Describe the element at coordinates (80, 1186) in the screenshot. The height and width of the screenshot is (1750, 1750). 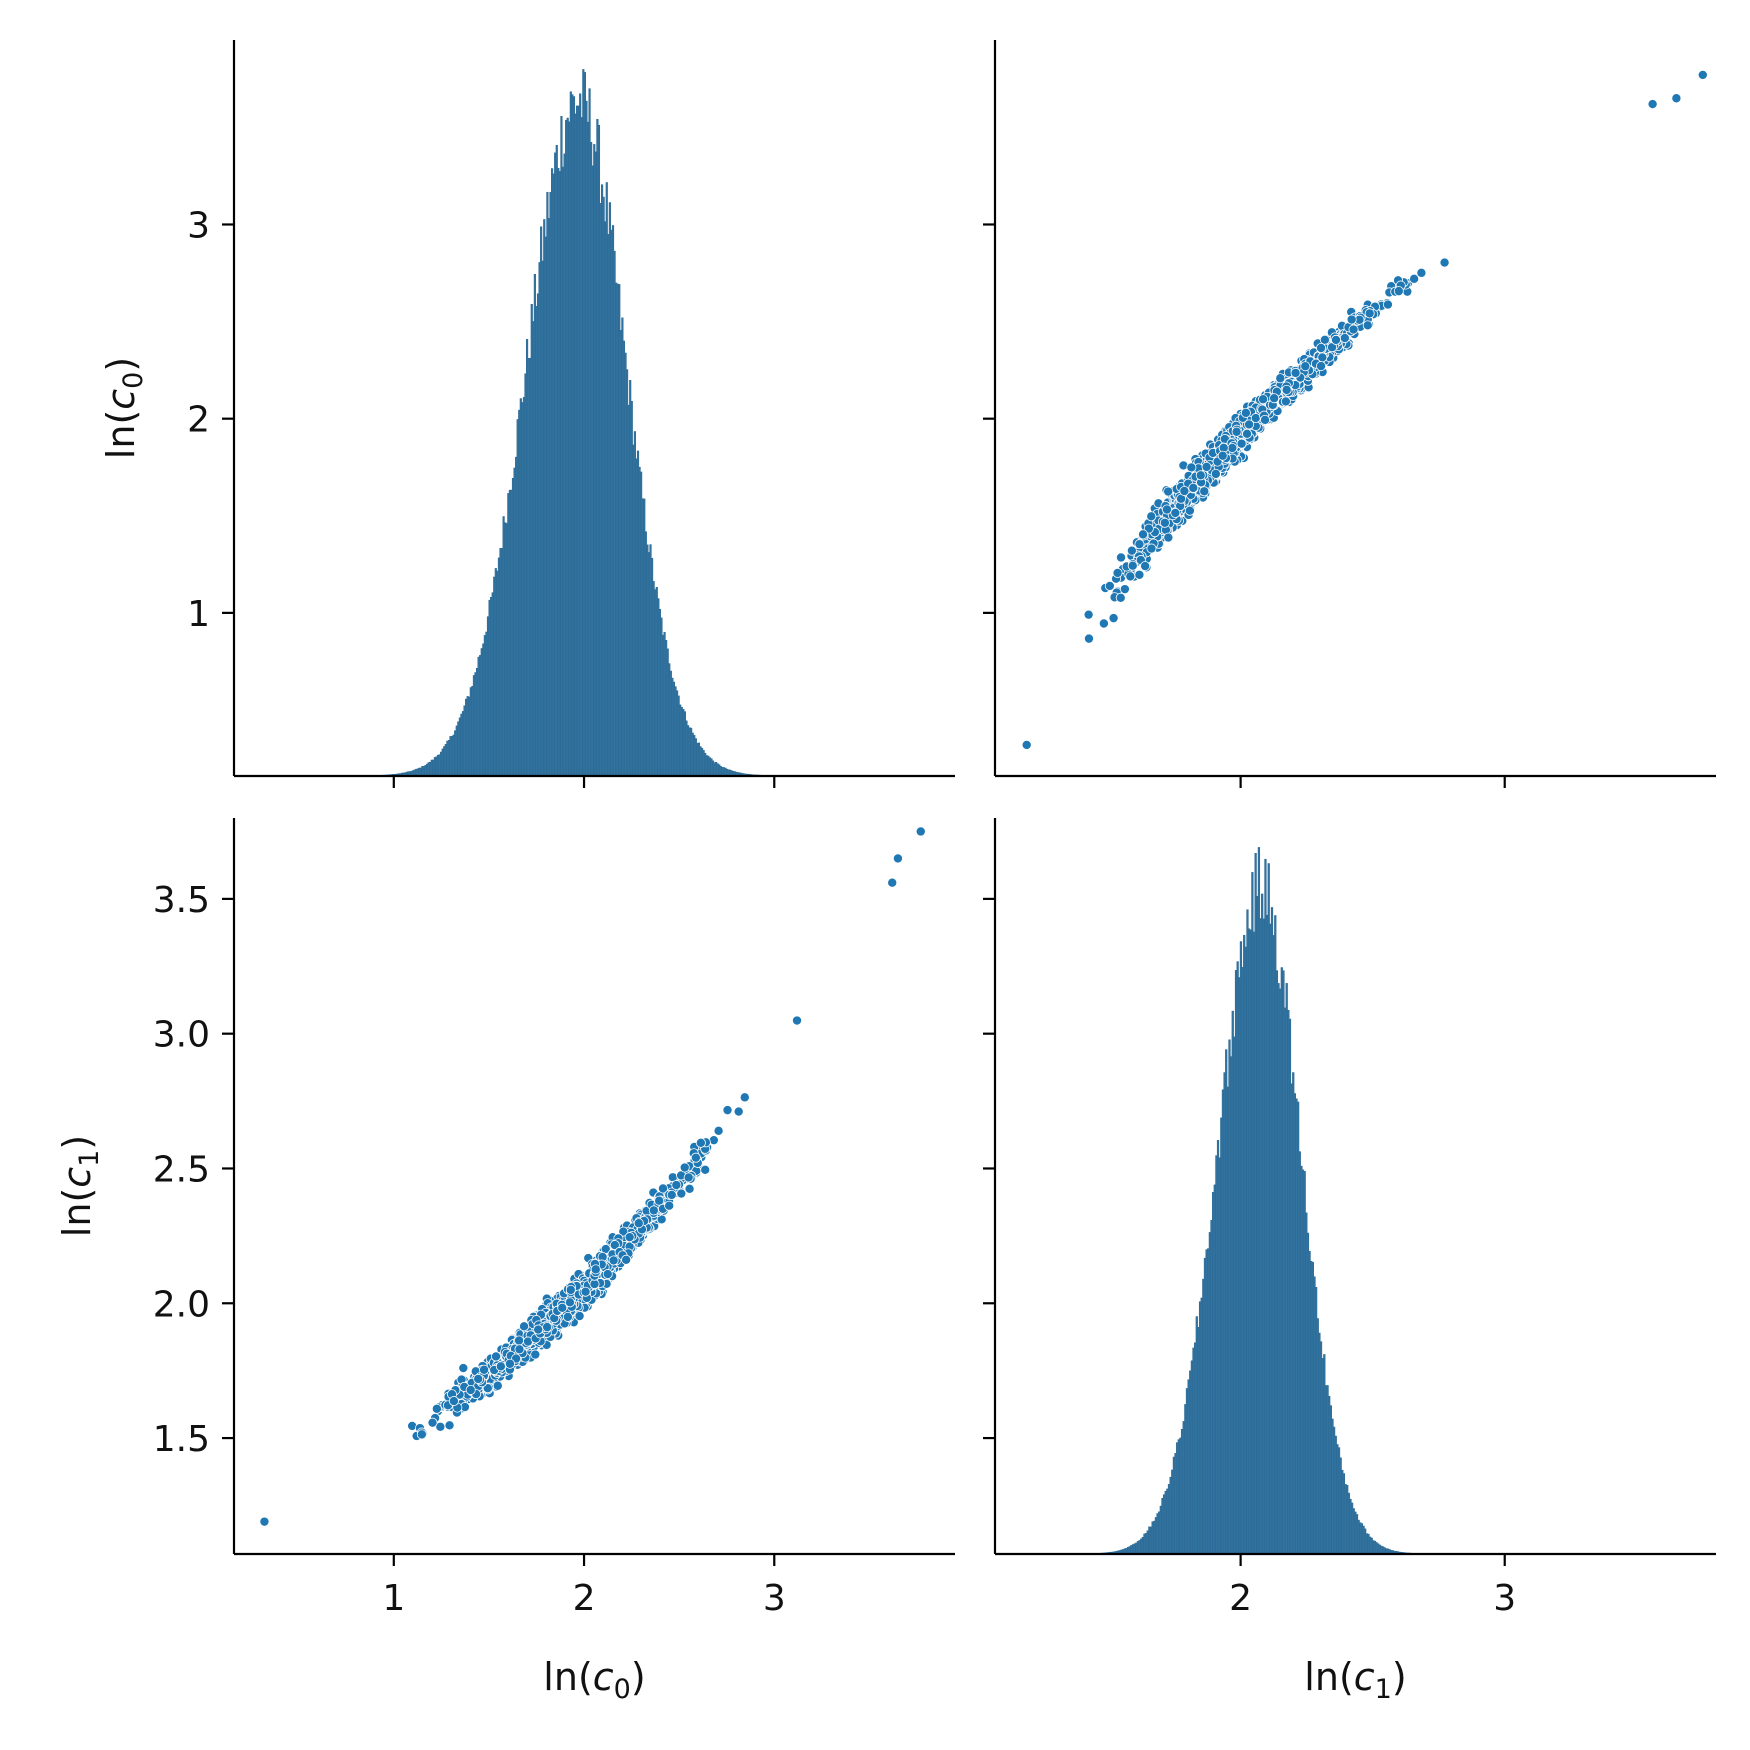
I see `y-axis-label-c1: ln(c1)` at that location.